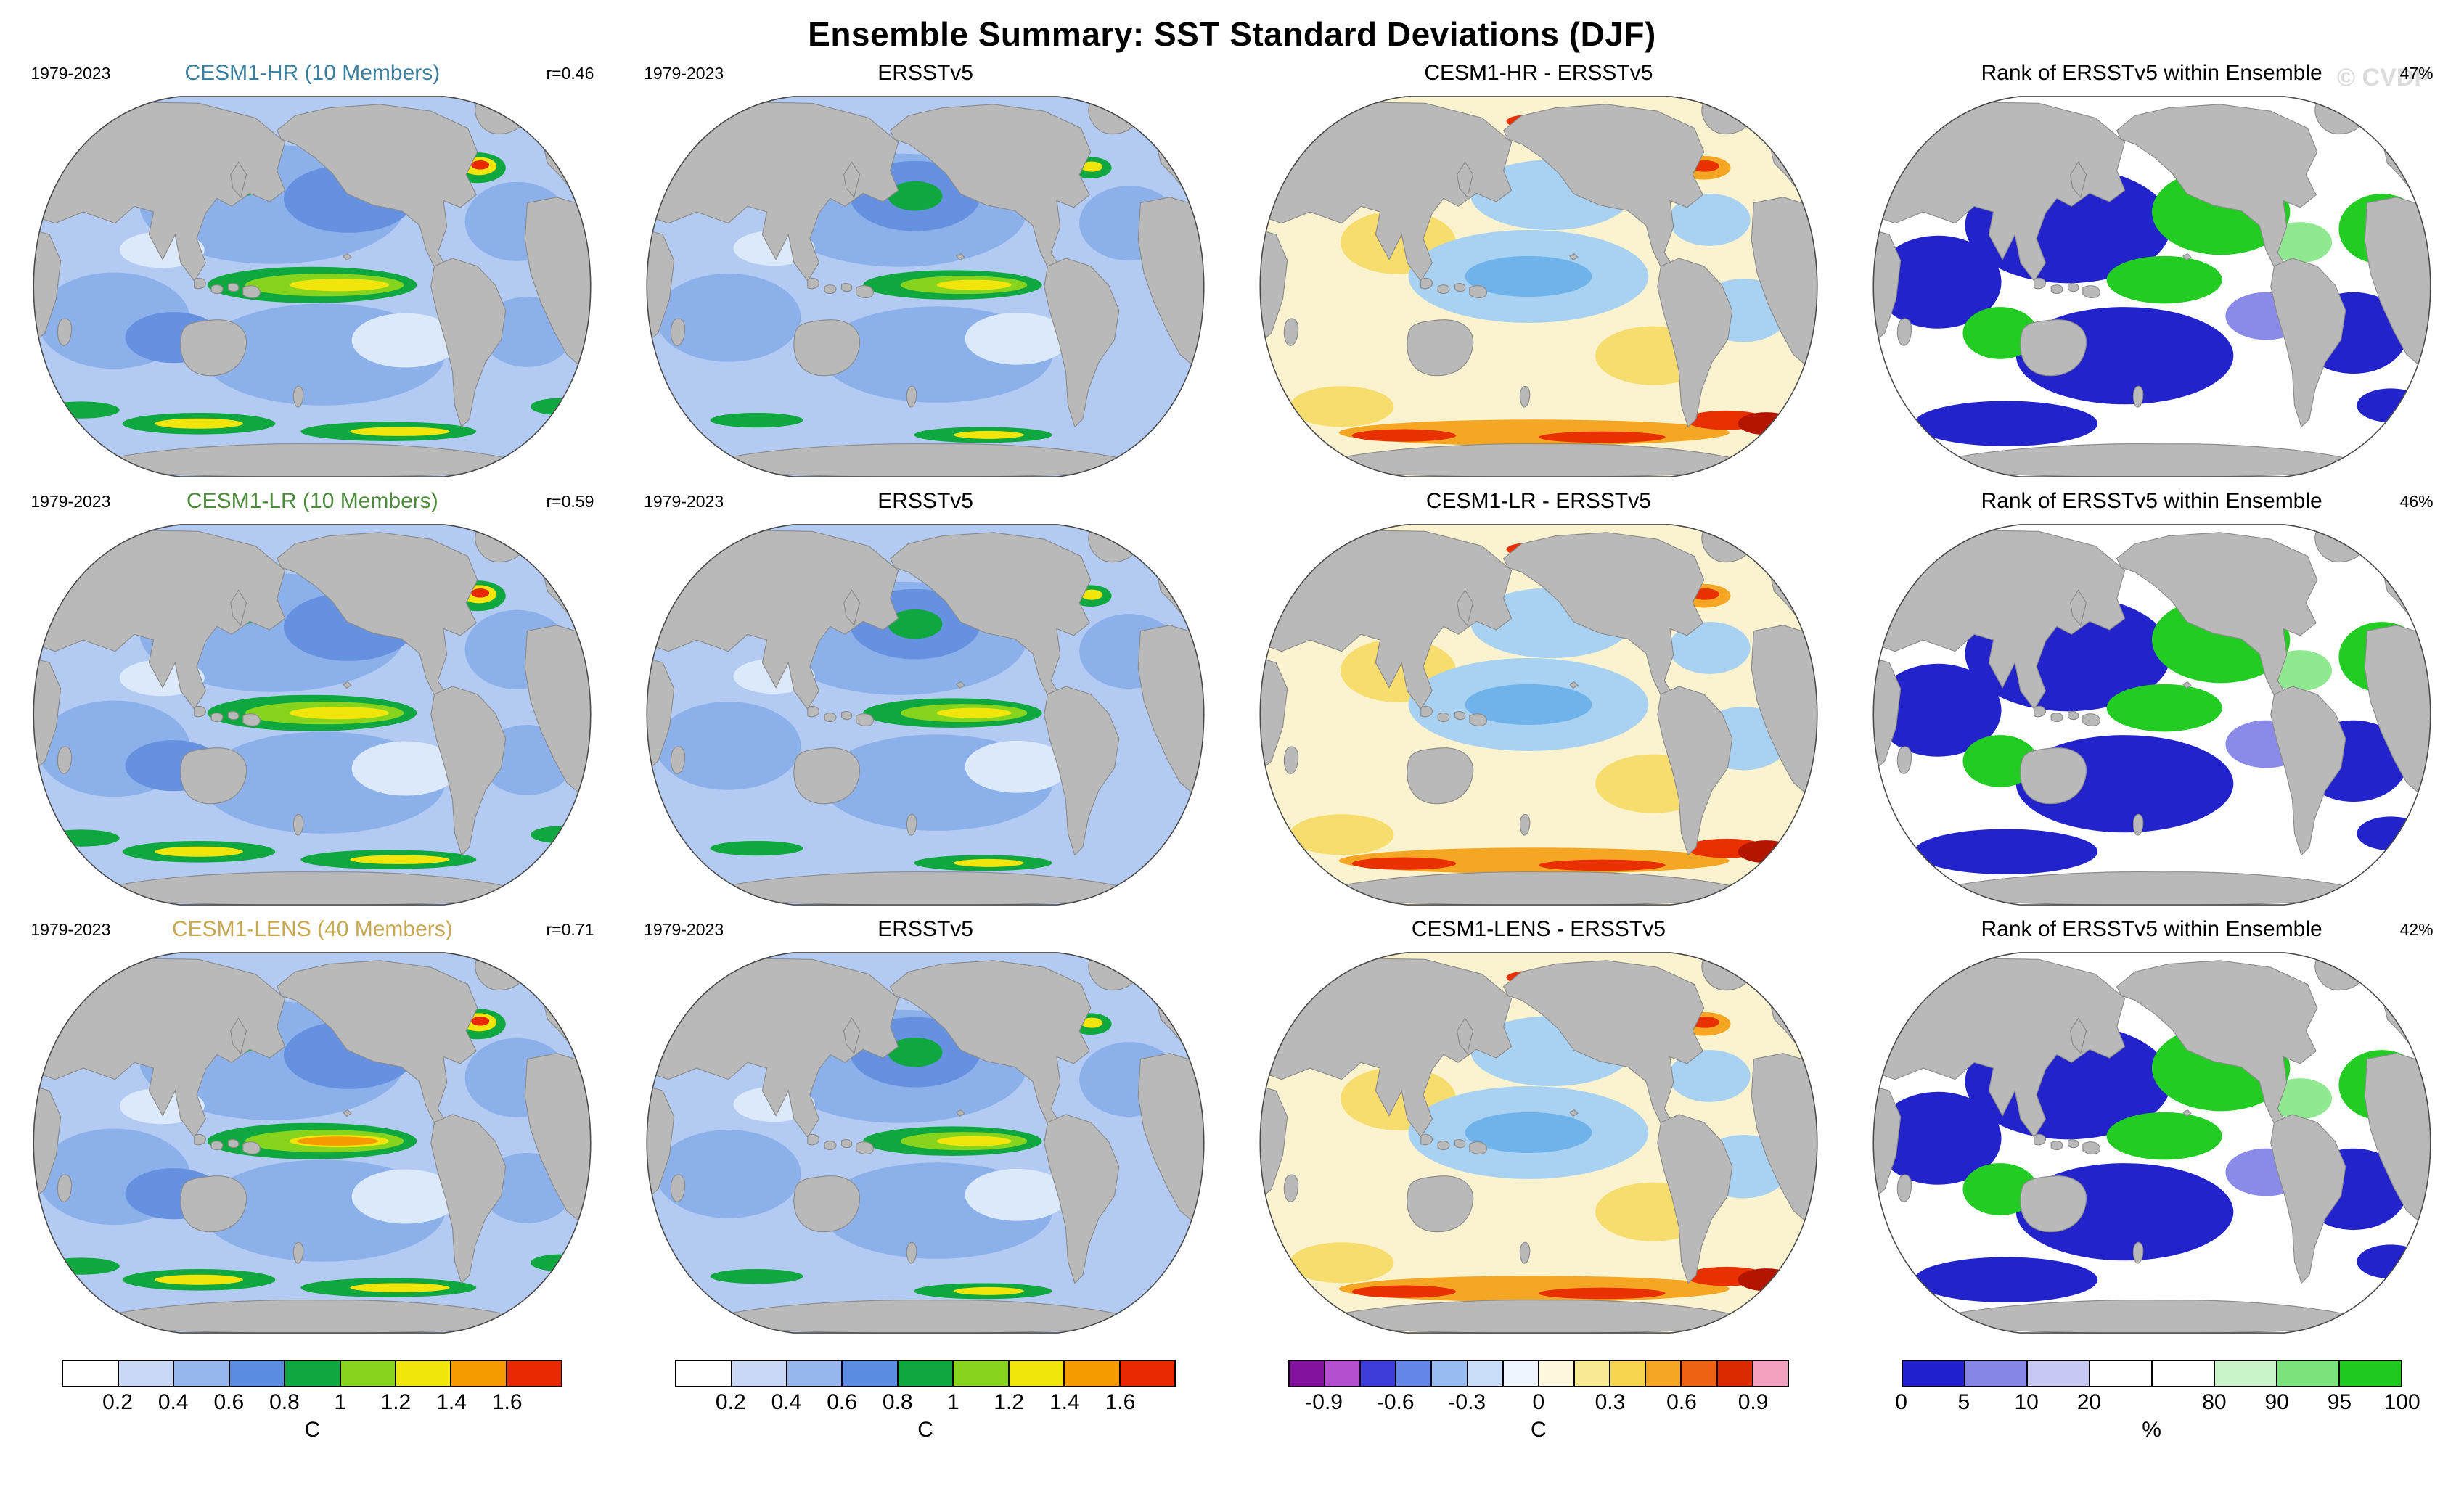  Describe the element at coordinates (1610, 1402) in the screenshot. I see `colorbar-tick-label: 0.3` at that location.